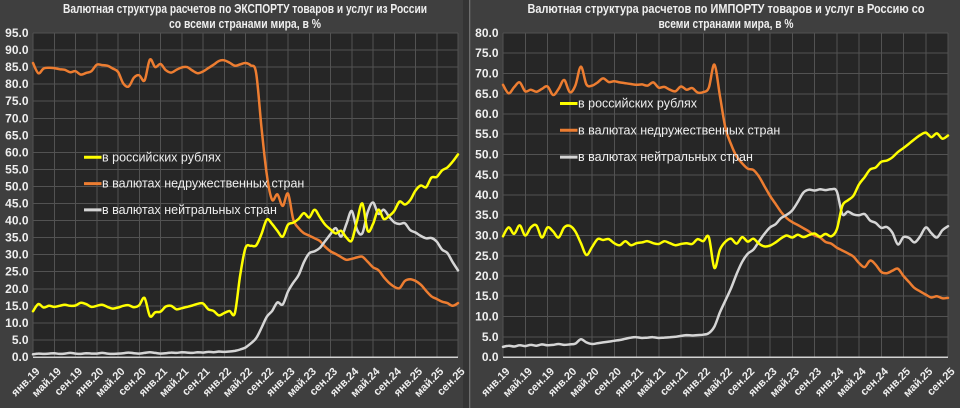  I want to click on svg-text: со всеми странами мира, в %, so click(245, 24).